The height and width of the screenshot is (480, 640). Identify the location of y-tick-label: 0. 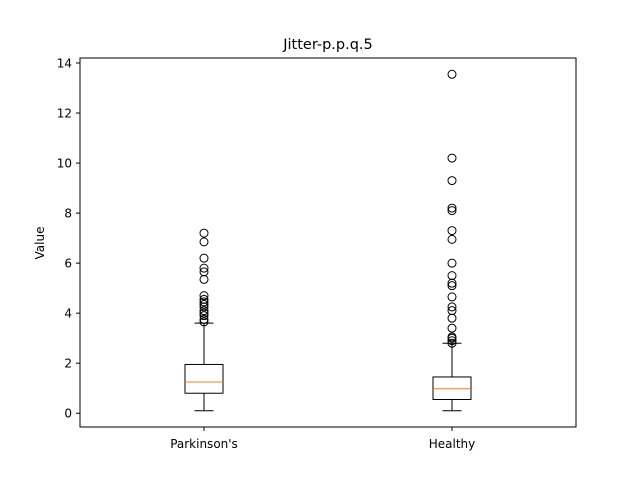
(68, 414).